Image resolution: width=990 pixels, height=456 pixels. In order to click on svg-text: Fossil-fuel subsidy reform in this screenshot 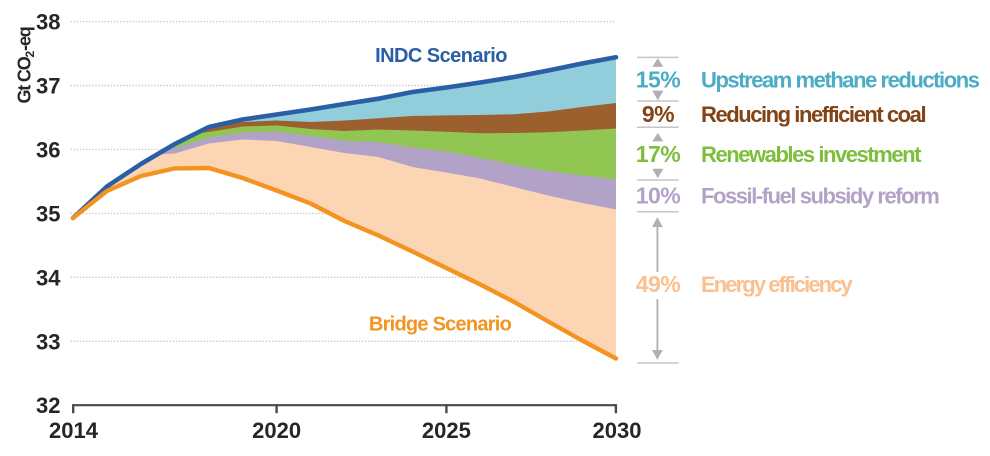, I will do `click(820, 195)`.